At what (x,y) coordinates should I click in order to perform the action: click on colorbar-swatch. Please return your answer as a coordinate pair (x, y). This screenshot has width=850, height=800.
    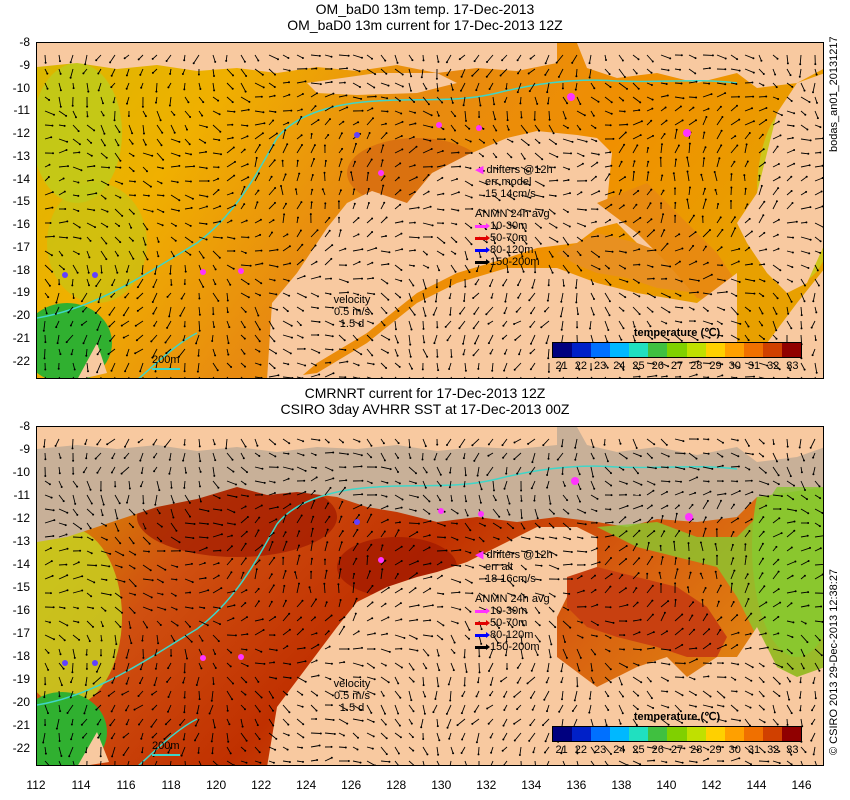
    Looking at the image, I should click on (620, 350).